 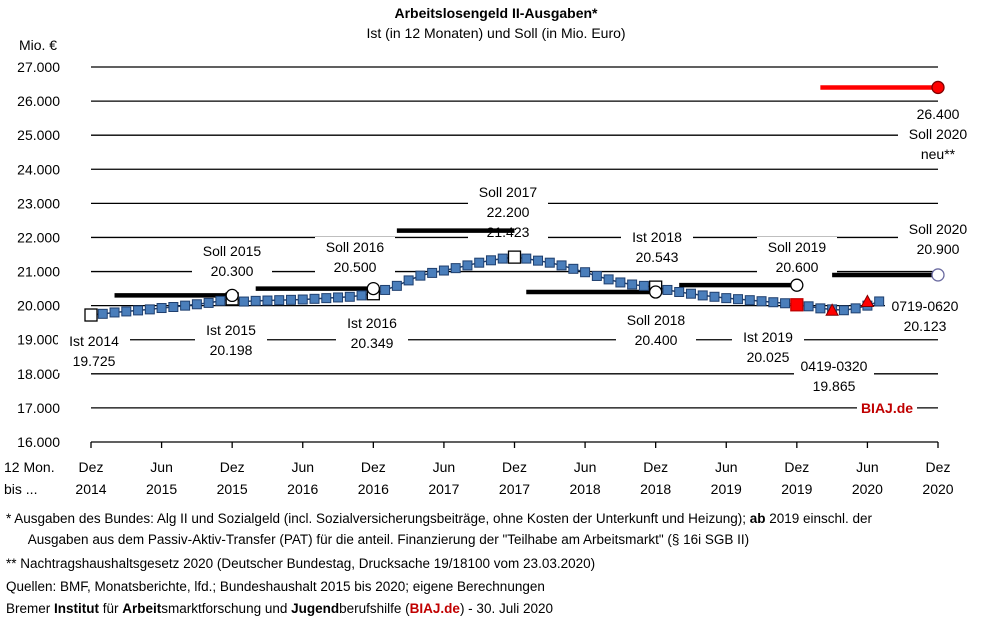 I want to click on y-tick-label: 19.000, so click(x=38, y=340).